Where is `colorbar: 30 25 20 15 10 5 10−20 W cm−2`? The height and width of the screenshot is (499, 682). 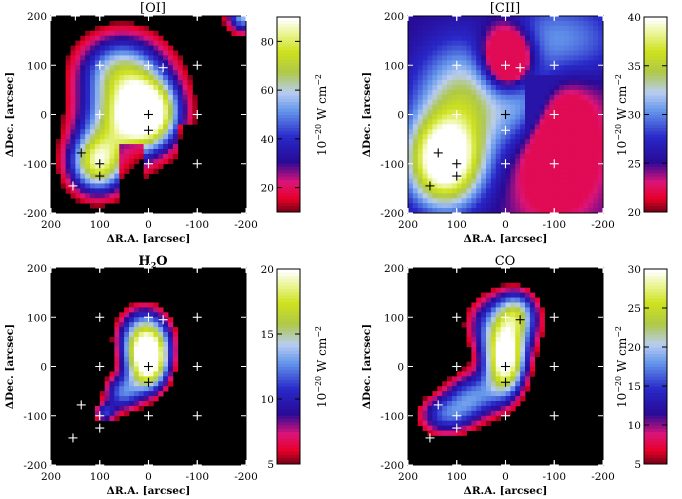 colorbar: 30 25 20 15 10 5 10−20 W cm−2 is located at coordinates (641, 367).